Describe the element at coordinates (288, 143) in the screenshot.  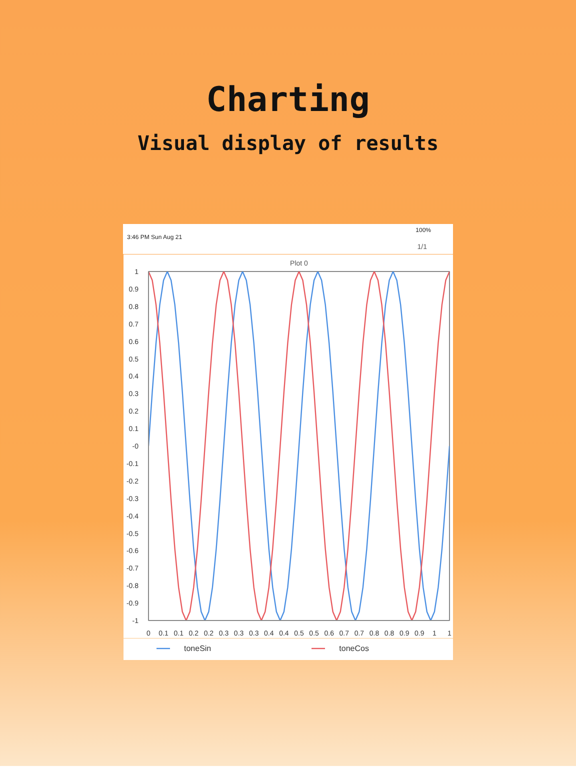
I see `text: Visual display of results` at that location.